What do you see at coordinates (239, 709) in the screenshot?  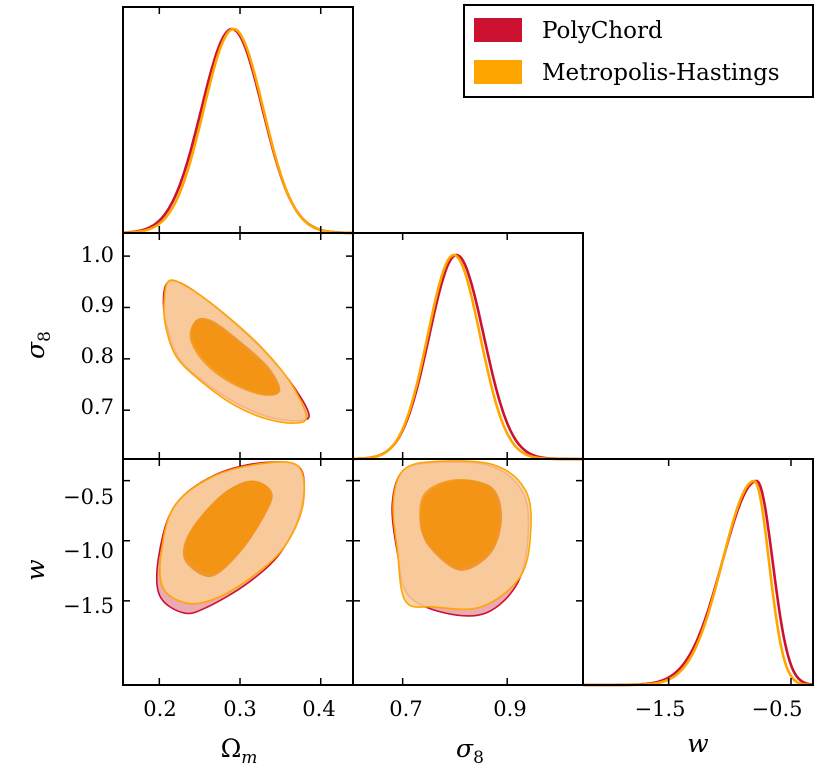 I see `tick-label-omega-m-0.3: 0.3` at bounding box center [239, 709].